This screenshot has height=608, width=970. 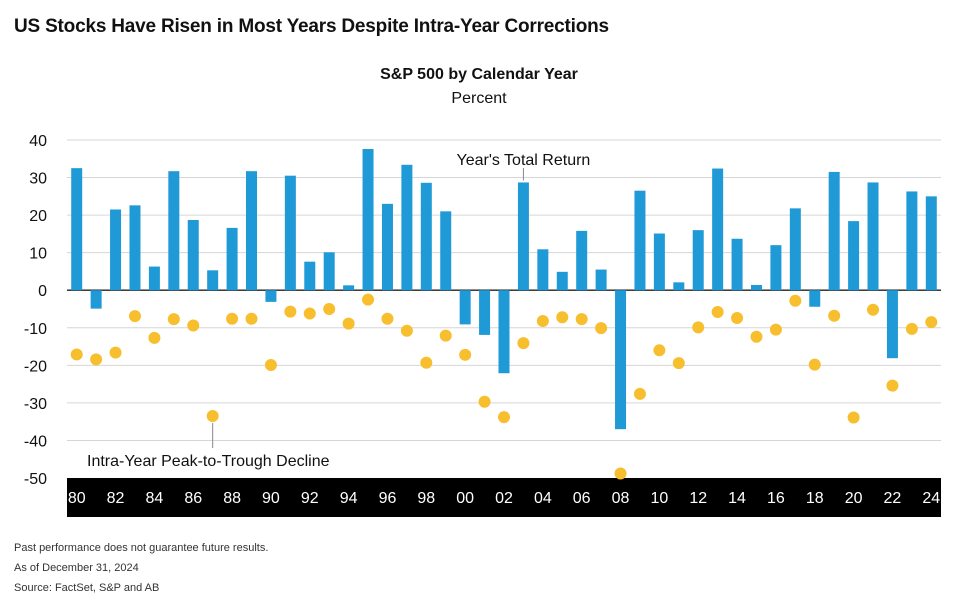 I want to click on y-tick-label: -30, so click(x=35, y=404).